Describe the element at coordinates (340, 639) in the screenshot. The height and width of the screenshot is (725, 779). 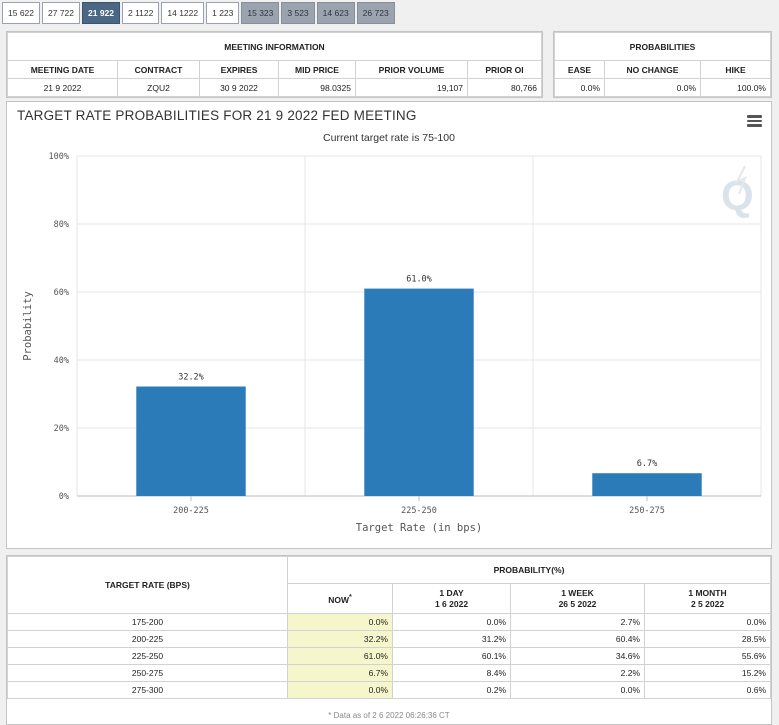
I see `now-cell: 32.2%` at that location.